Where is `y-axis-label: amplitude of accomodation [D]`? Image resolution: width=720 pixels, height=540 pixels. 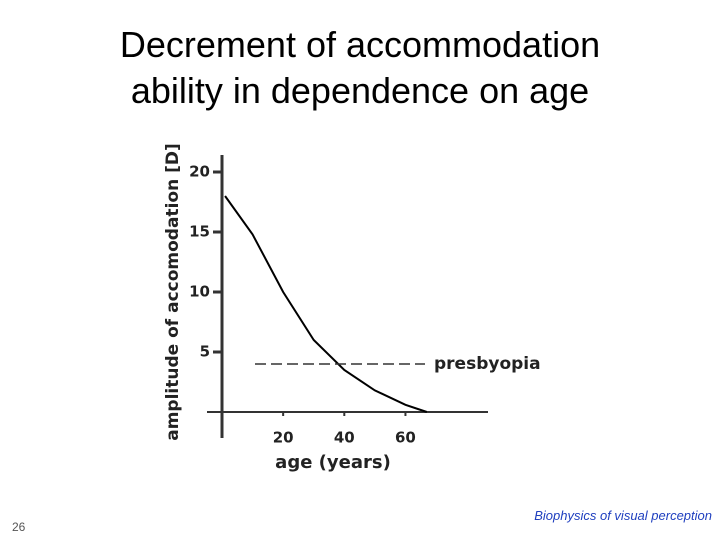 y-axis-label: amplitude of accomodation [D] is located at coordinates (173, 292).